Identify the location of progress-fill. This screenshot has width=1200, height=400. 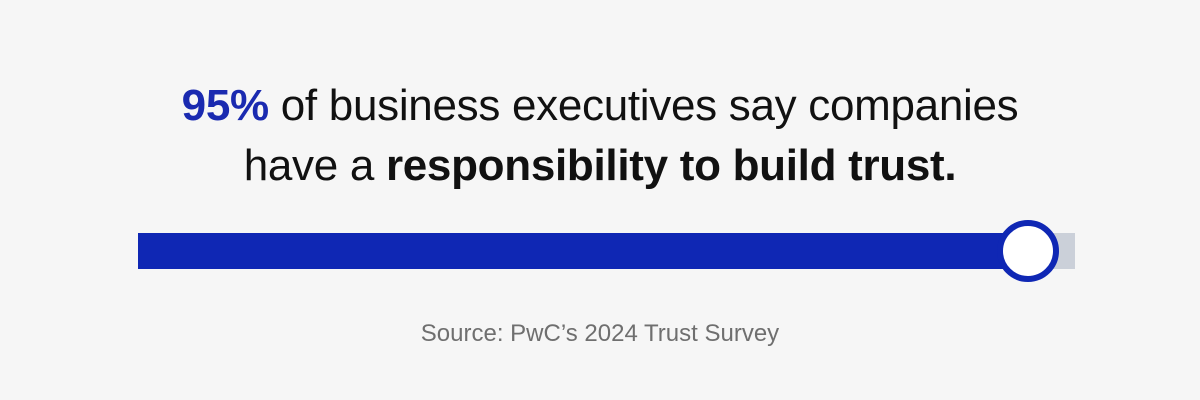
(583, 251).